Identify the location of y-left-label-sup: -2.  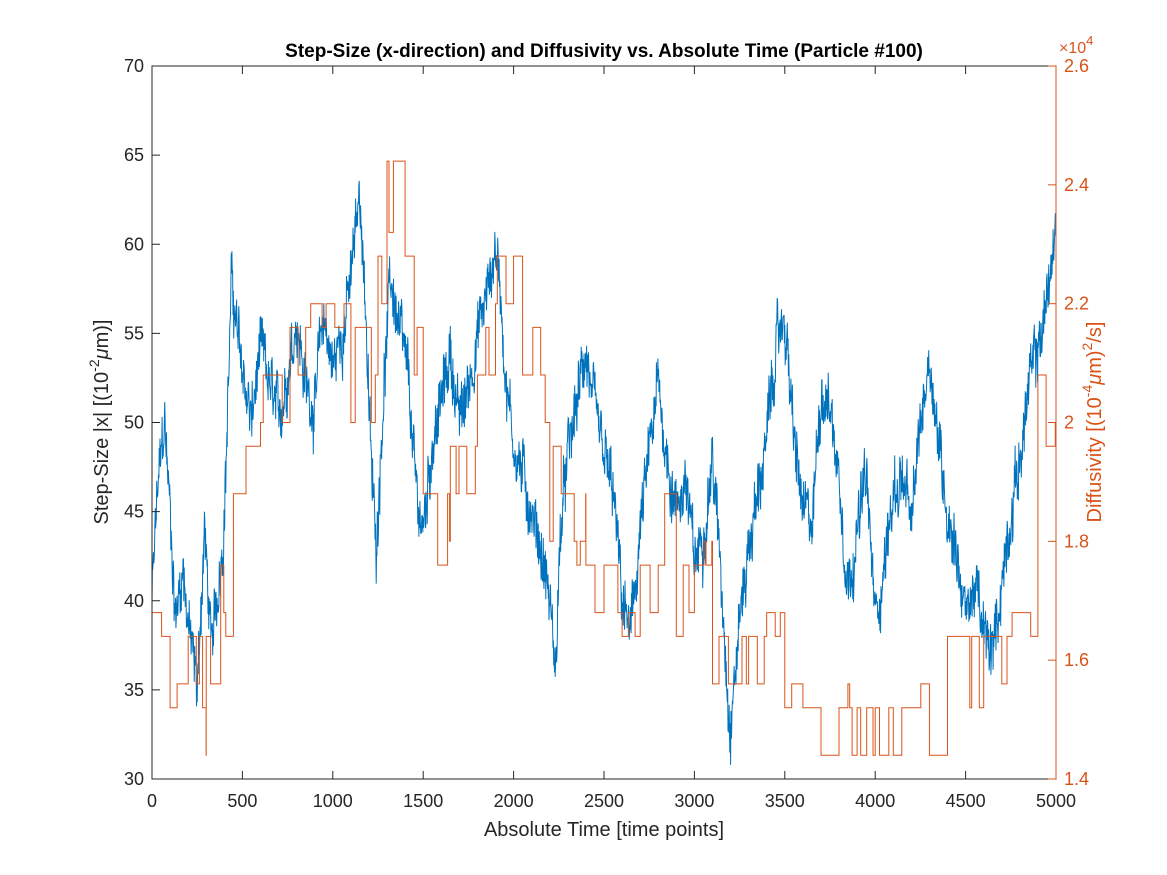
(94, 365).